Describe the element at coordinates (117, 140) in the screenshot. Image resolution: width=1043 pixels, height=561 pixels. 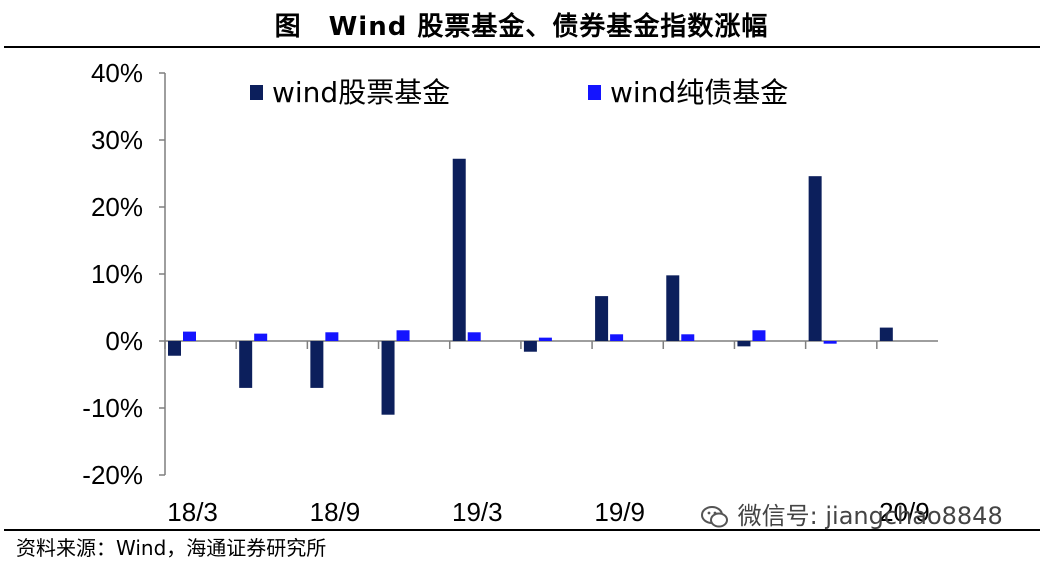
I see `y-tick-label: 30%` at that location.